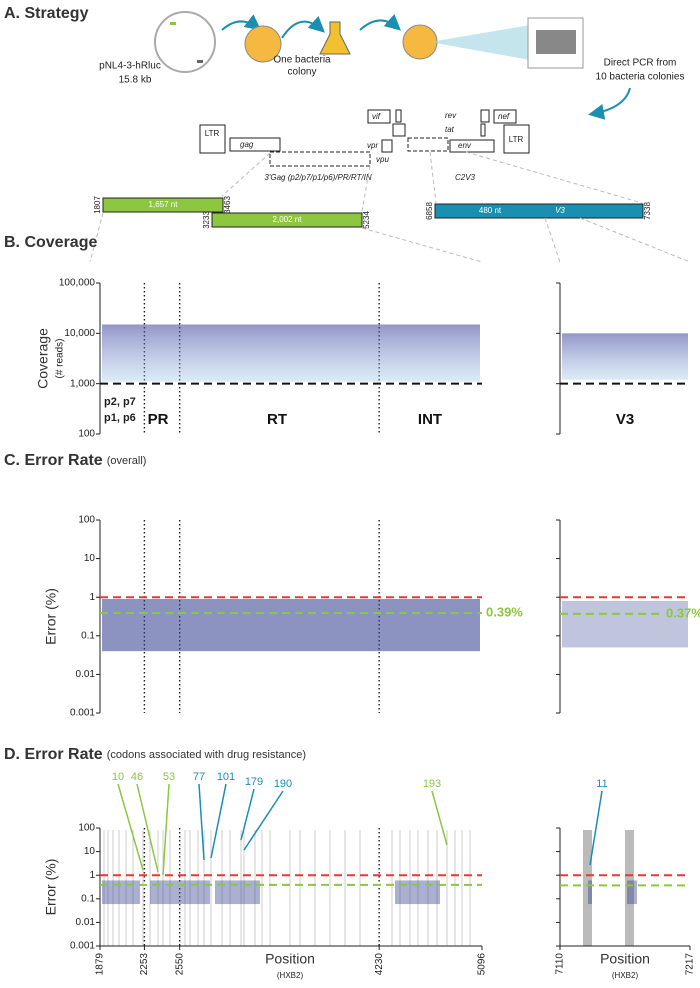  I want to click on petri-dish, so click(263, 44).